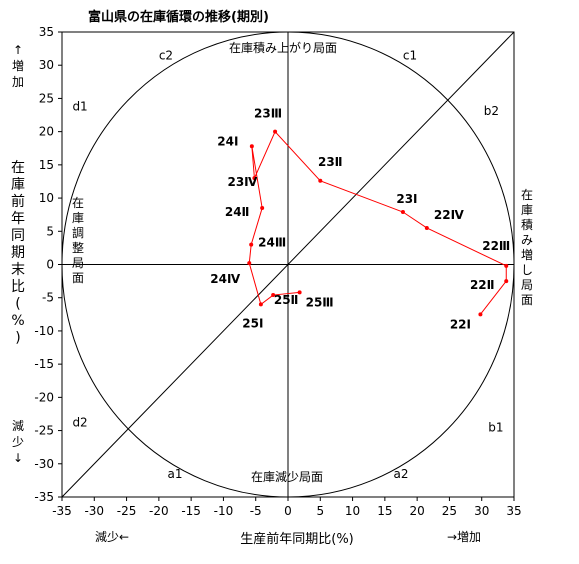 The width and height of the screenshot is (579, 564). Describe the element at coordinates (449, 511) in the screenshot. I see `x-tick-label: 25` at that location.